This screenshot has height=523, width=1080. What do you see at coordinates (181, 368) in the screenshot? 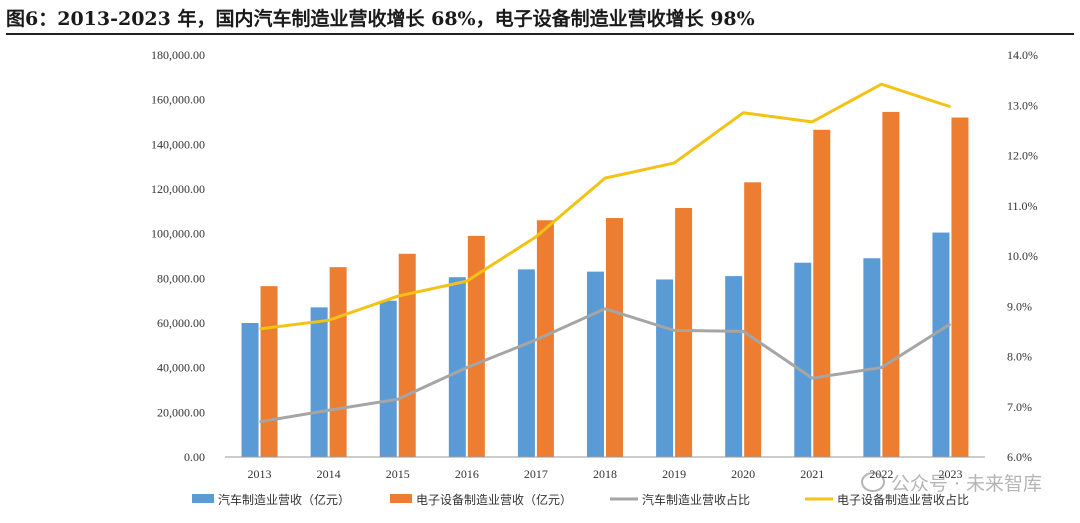
I see `y-tick-label: 40,000.00` at bounding box center [181, 368].